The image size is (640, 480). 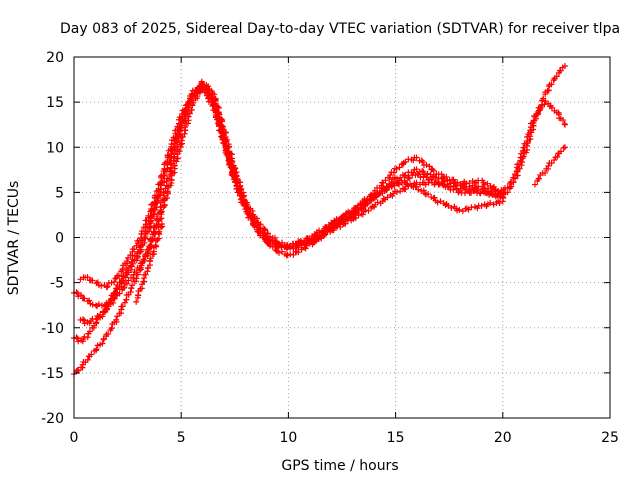 I want to click on y-tick-label: -20, so click(x=52, y=419).